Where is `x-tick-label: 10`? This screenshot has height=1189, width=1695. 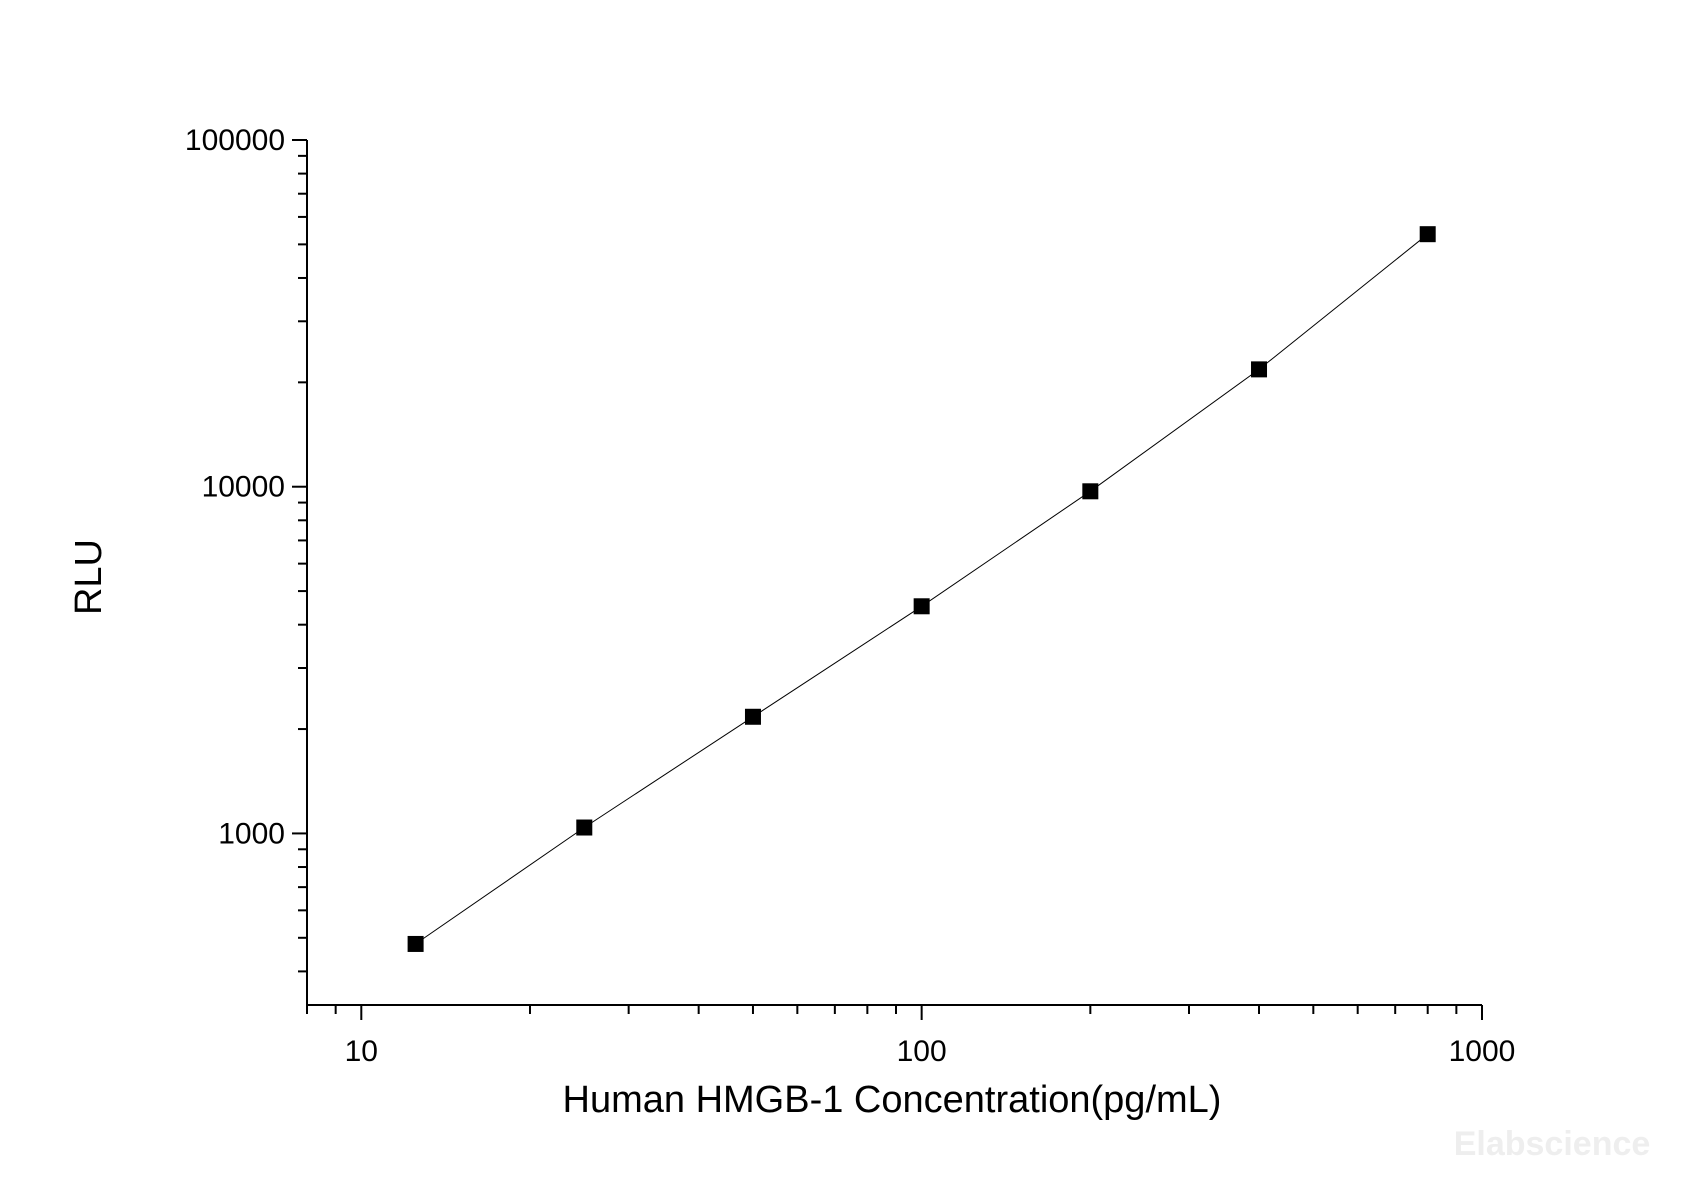 x-tick-label: 10 is located at coordinates (361, 1051).